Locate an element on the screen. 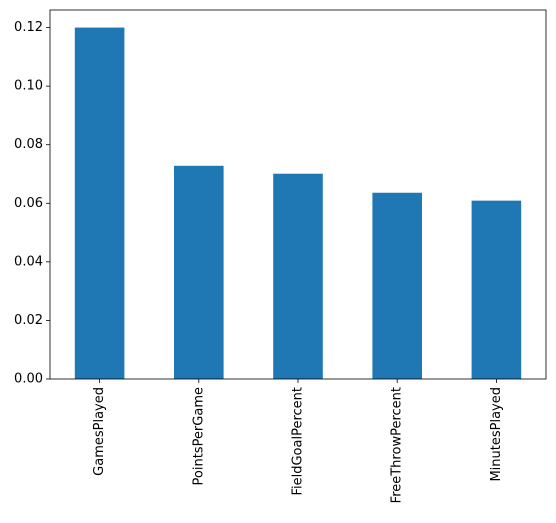  y-tick-label: 0.04 is located at coordinates (28, 261).